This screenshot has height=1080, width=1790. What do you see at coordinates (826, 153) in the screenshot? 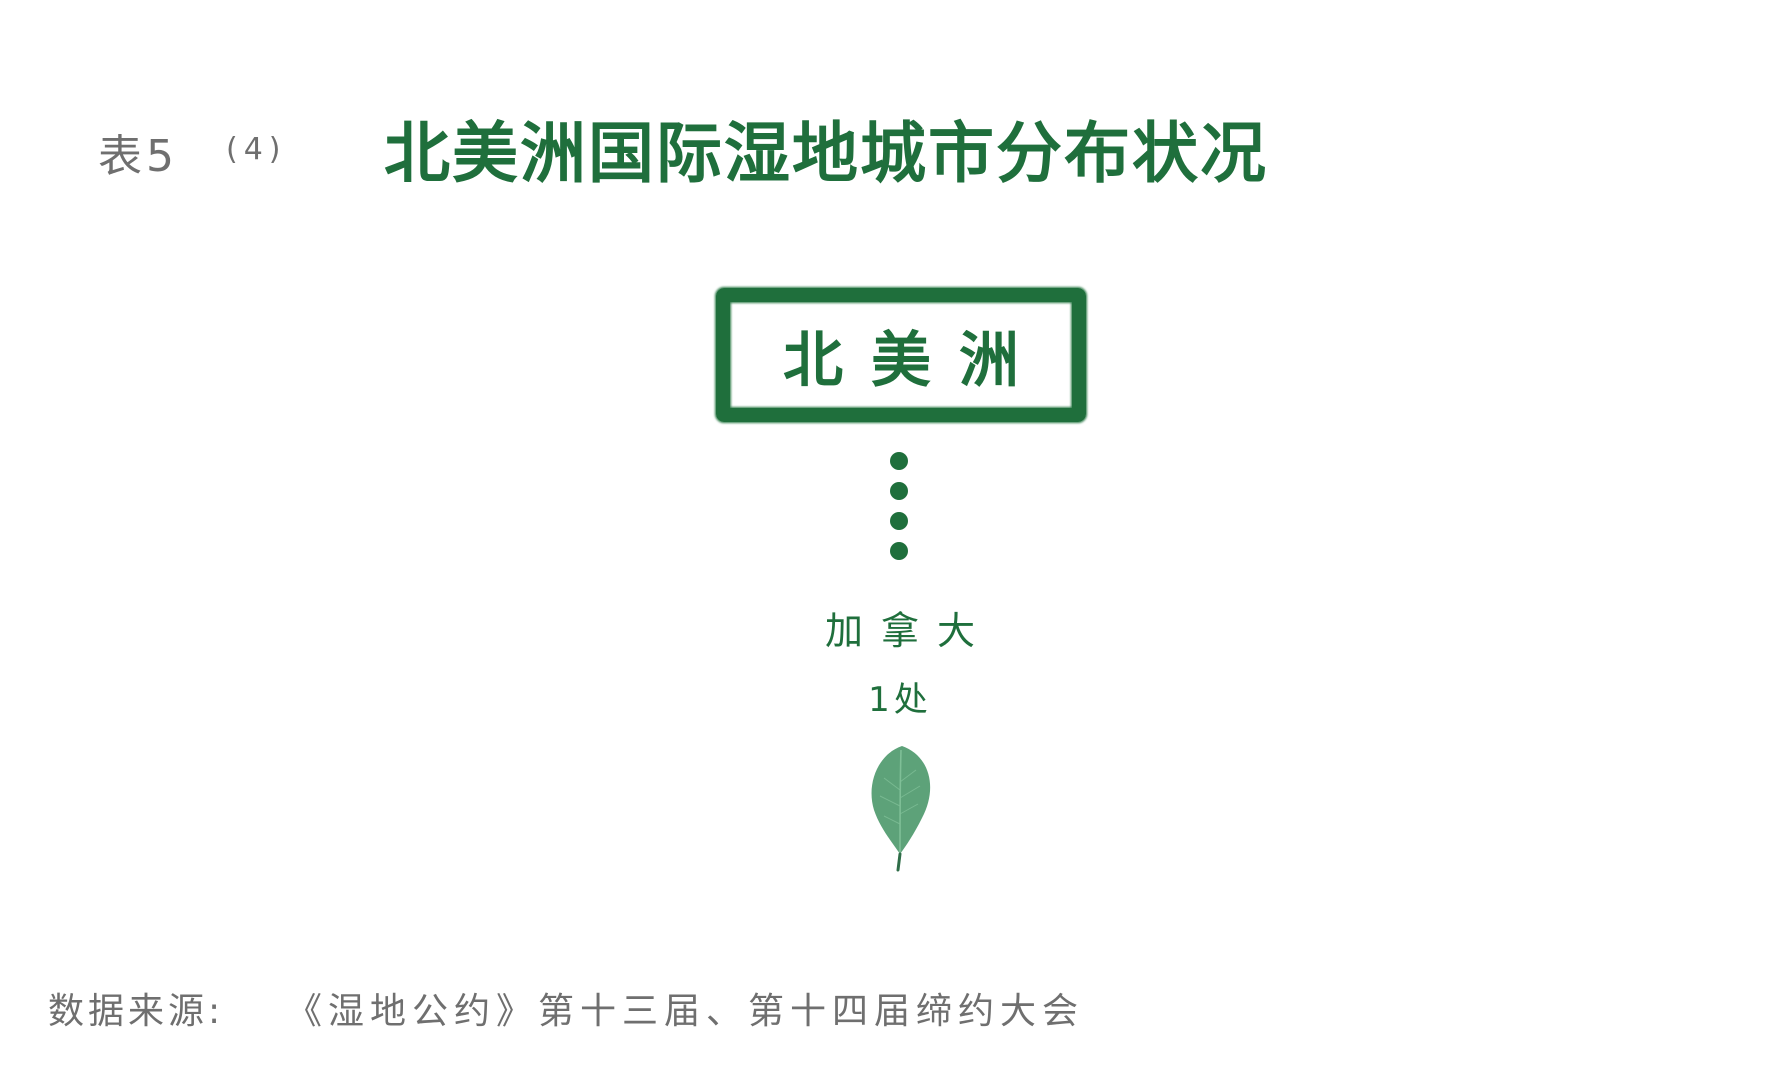
I see `page-title: 北美洲国际湿地城市分布状况` at bounding box center [826, 153].